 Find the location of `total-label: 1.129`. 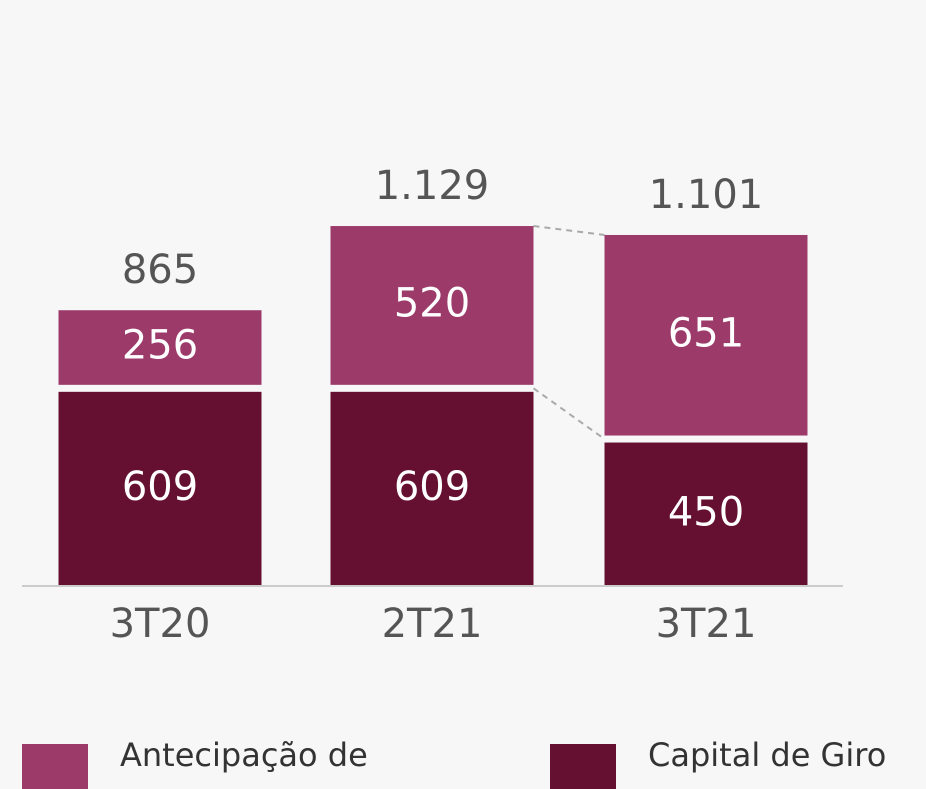

total-label: 1.129 is located at coordinates (432, 186).